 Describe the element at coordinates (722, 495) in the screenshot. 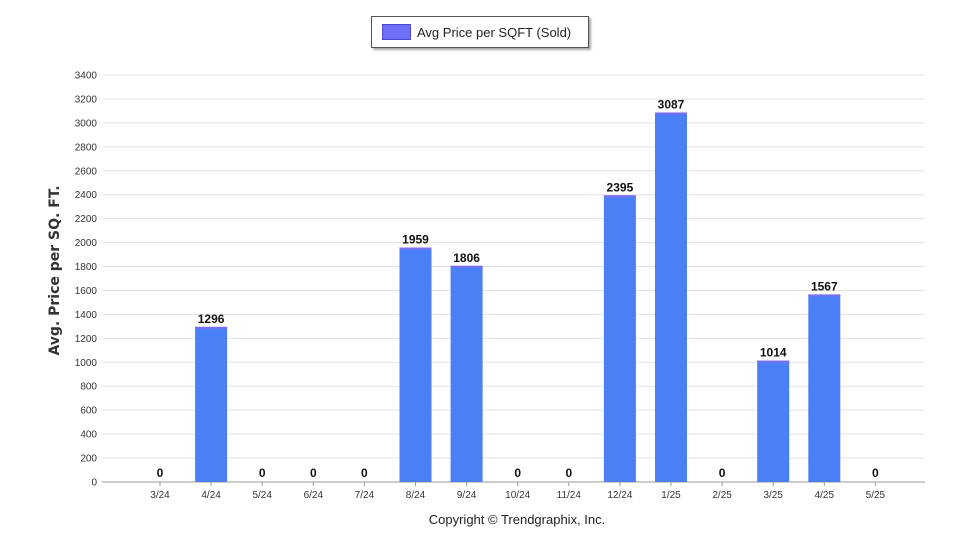

I see `x-tick-label: 2/25` at that location.